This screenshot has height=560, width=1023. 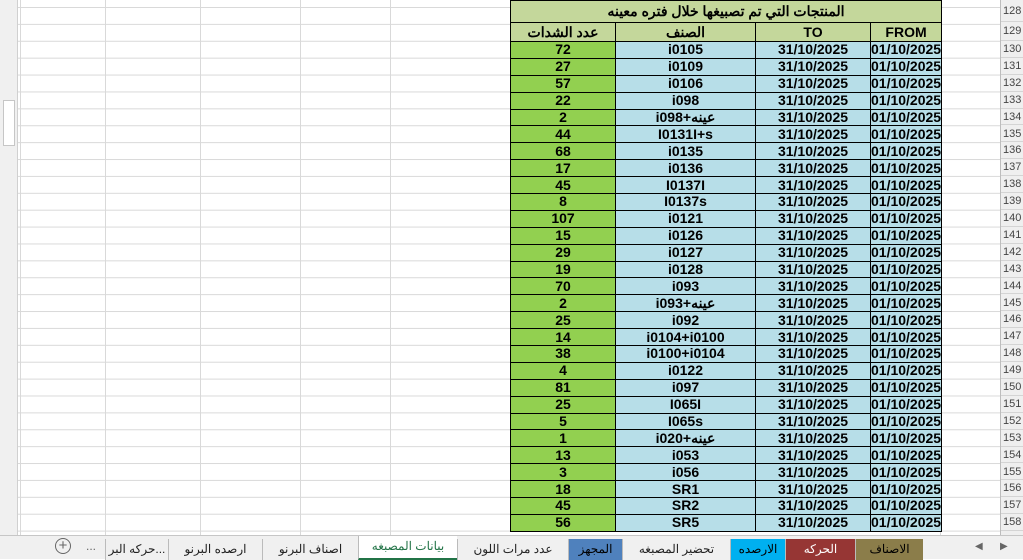 What do you see at coordinates (1012, 506) in the screenshot?
I see `row-number: 157` at bounding box center [1012, 506].